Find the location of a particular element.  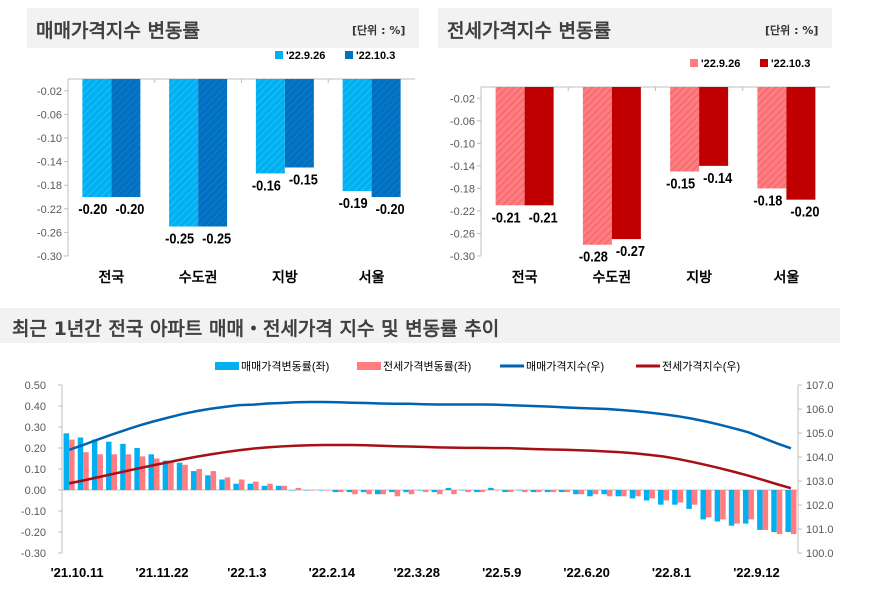

jeonse-y-tick-label: -0.22 is located at coordinates (462, 212).